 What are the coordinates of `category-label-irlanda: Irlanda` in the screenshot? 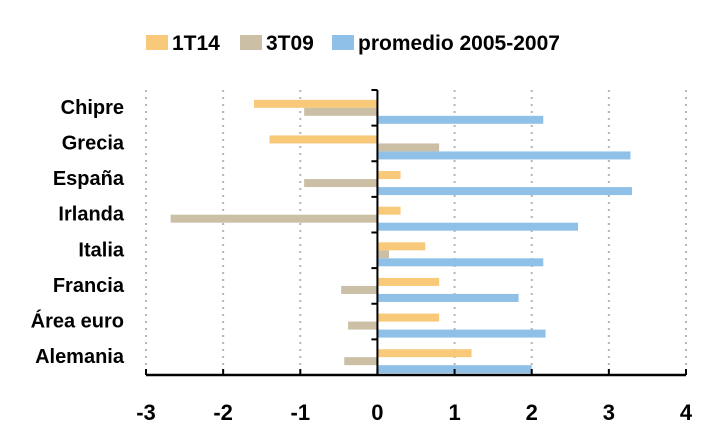 It's located at (91, 215).